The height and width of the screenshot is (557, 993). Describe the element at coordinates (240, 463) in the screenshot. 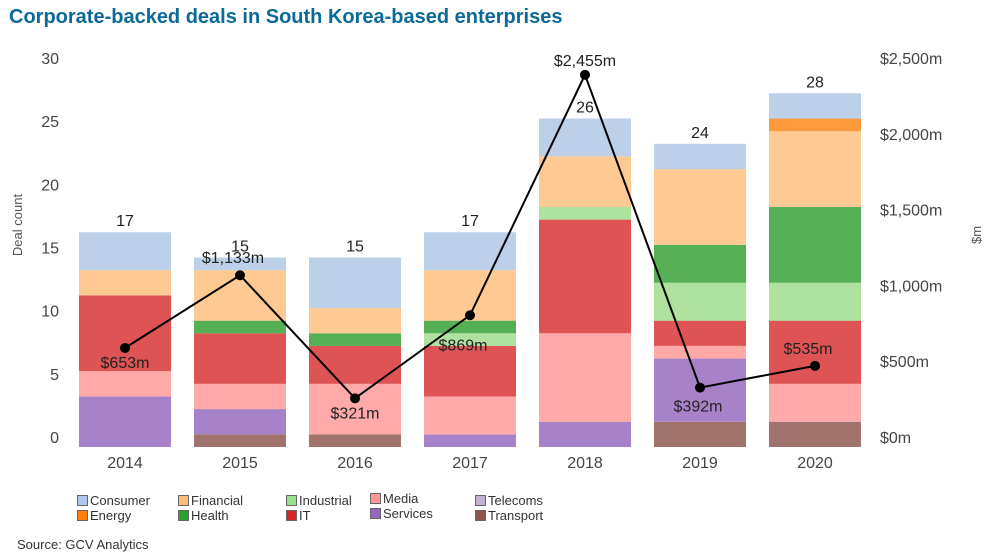

I see `x-tick-label: 2015` at that location.